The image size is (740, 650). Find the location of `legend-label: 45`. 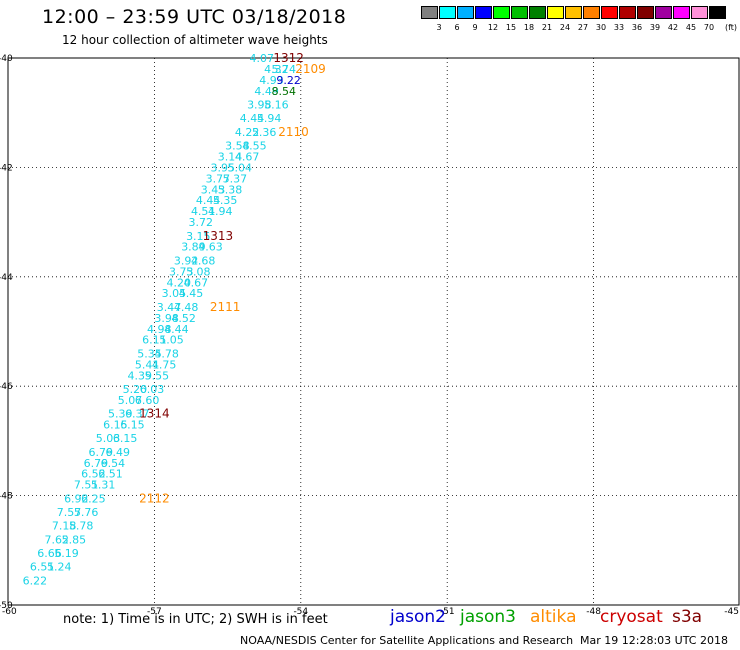

legend-label: 45 is located at coordinates (691, 27).